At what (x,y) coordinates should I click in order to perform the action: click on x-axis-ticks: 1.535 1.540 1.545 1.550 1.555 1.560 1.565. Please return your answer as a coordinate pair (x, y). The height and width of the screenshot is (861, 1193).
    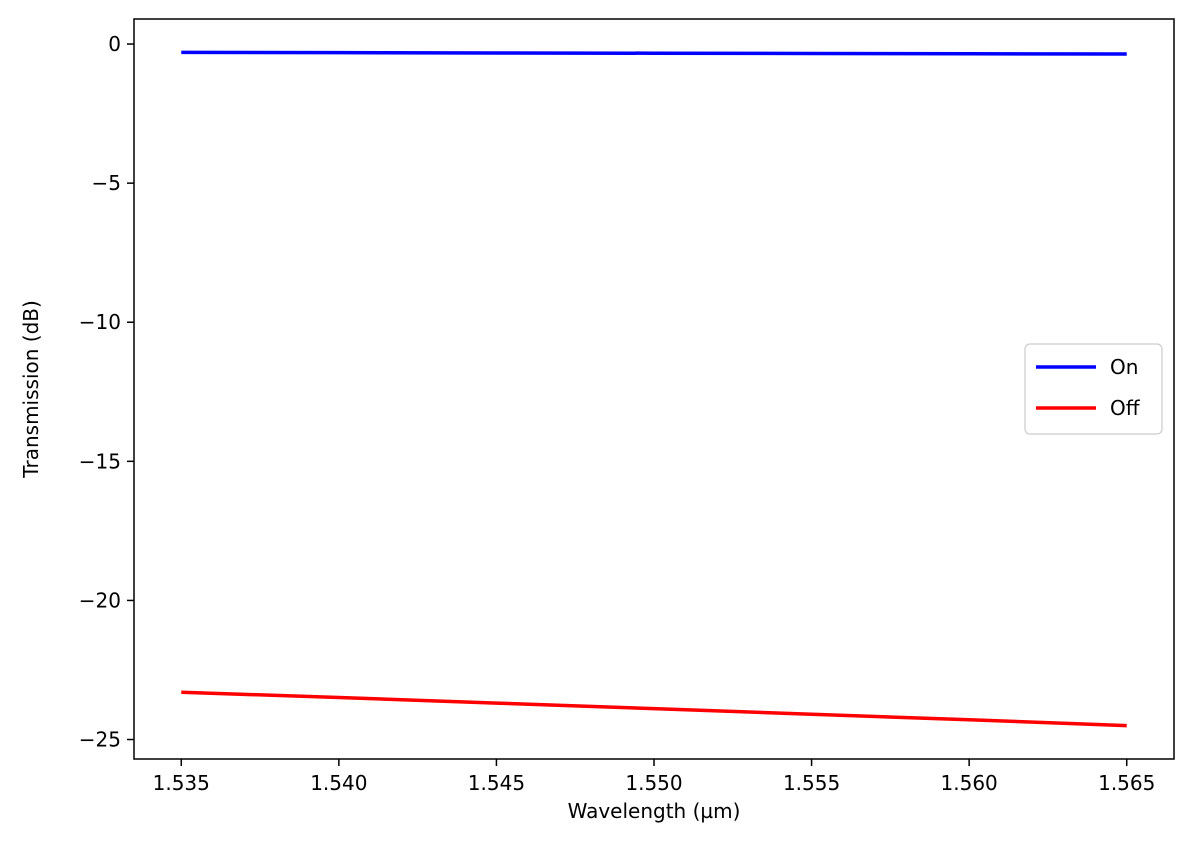
    Looking at the image, I should click on (654, 777).